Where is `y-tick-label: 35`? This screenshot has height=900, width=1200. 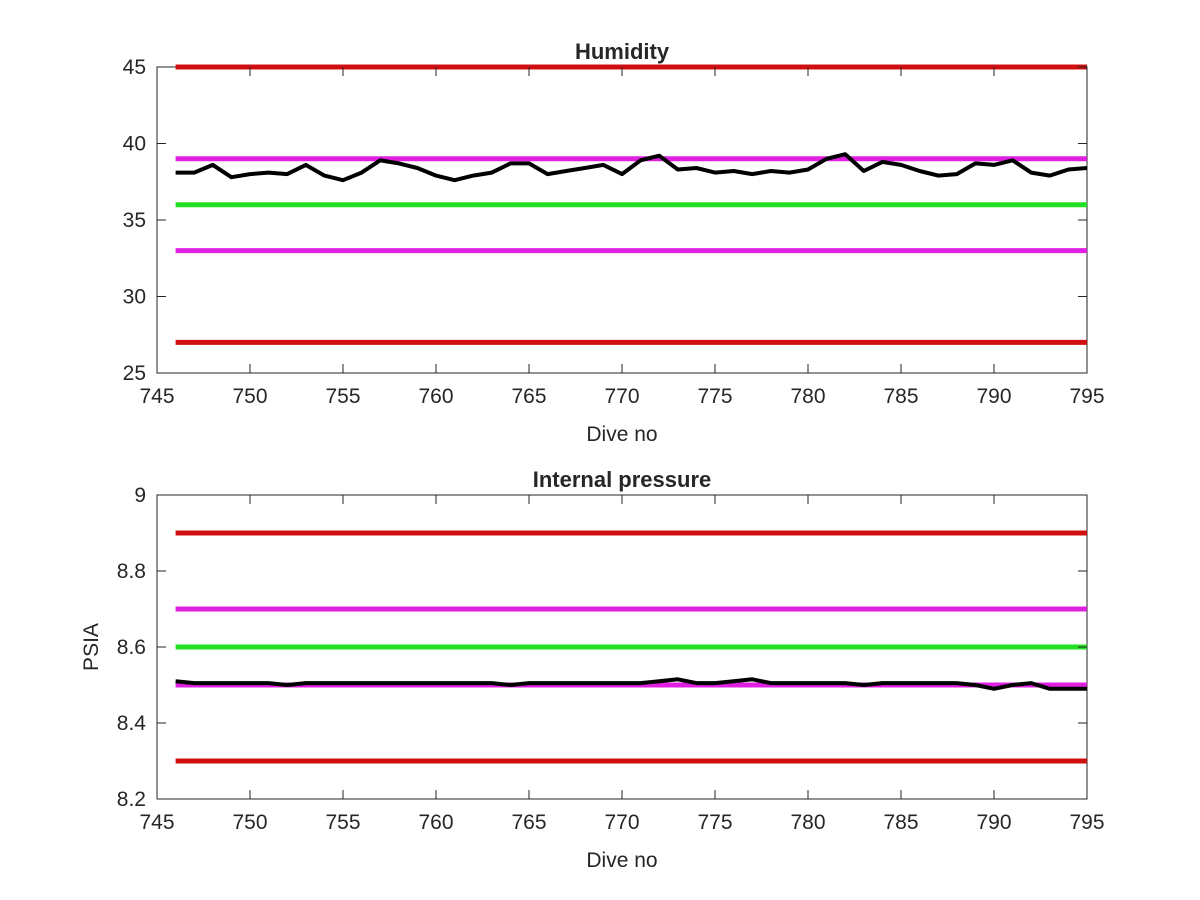 y-tick-label: 35 is located at coordinates (134, 220).